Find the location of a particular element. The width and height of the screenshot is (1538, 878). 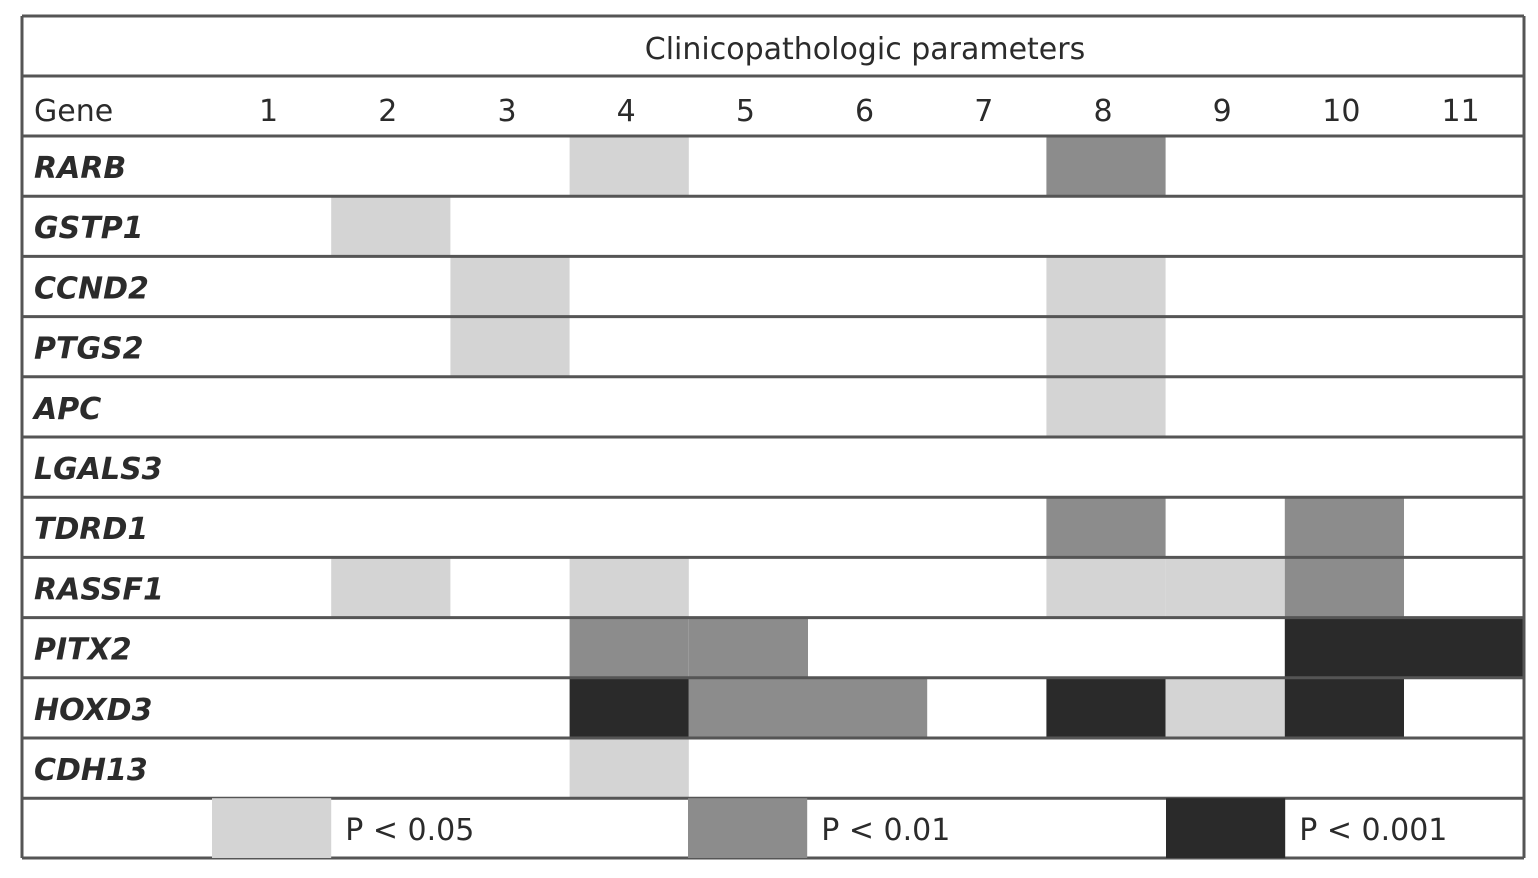

column-label: 2 is located at coordinates (387, 111).